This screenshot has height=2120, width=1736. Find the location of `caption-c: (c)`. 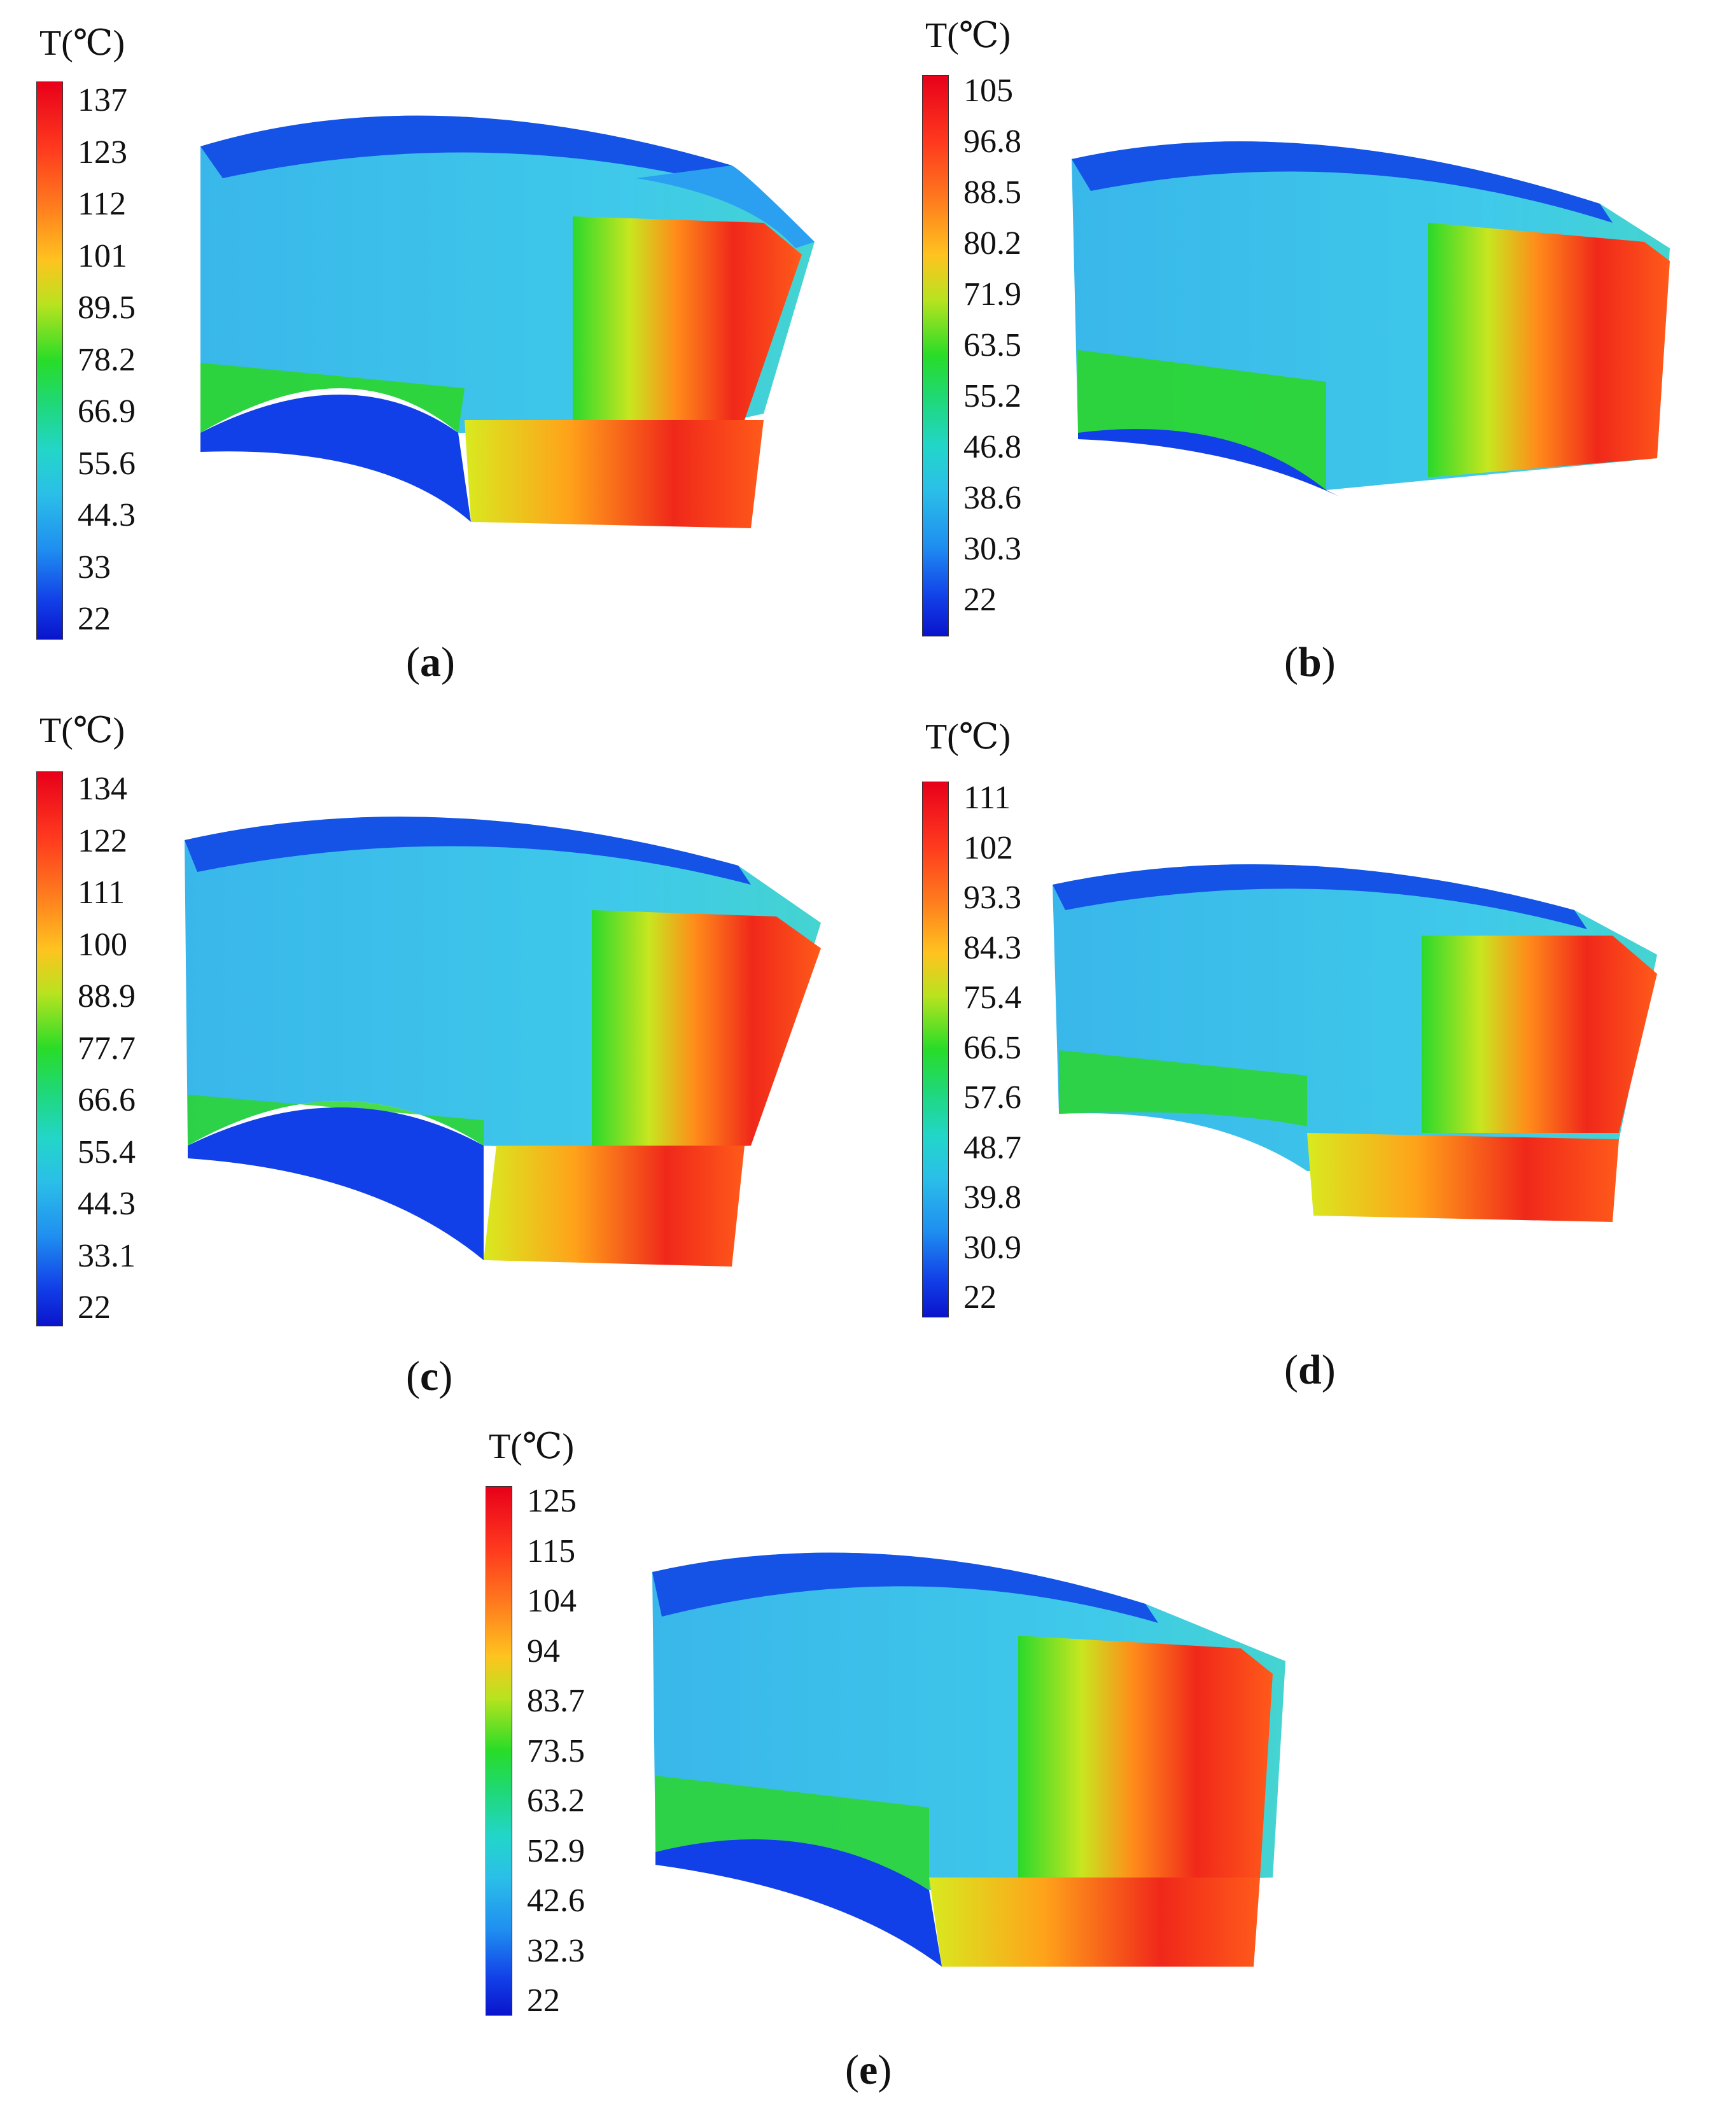

caption-c: (c) is located at coordinates (429, 1376).